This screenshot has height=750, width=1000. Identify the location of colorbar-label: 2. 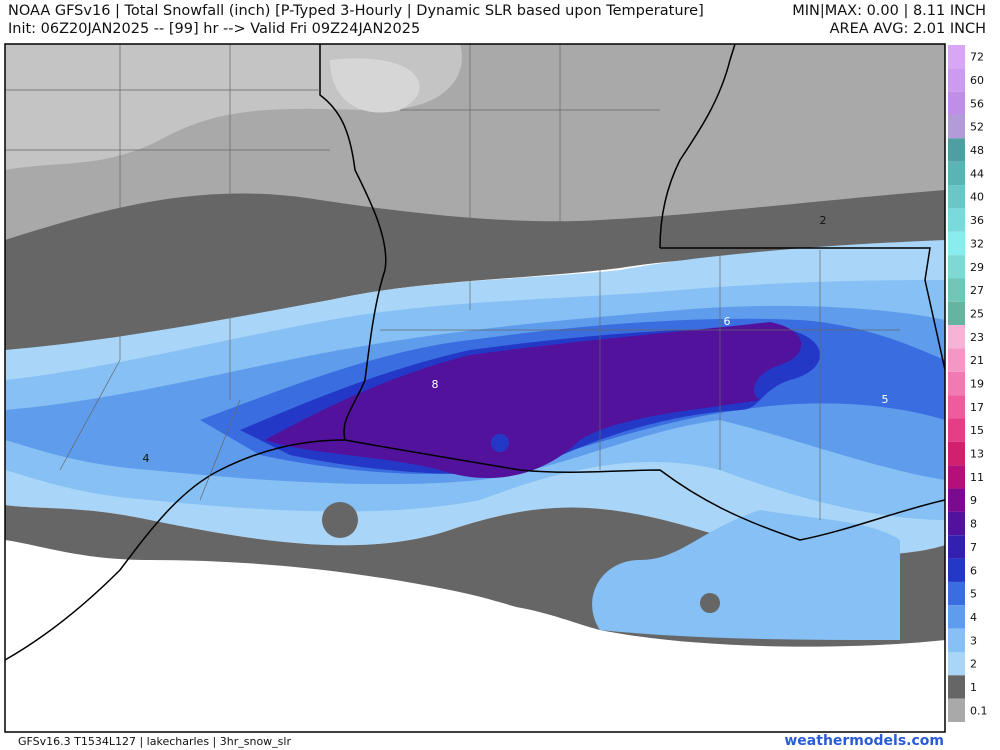
(973, 664).